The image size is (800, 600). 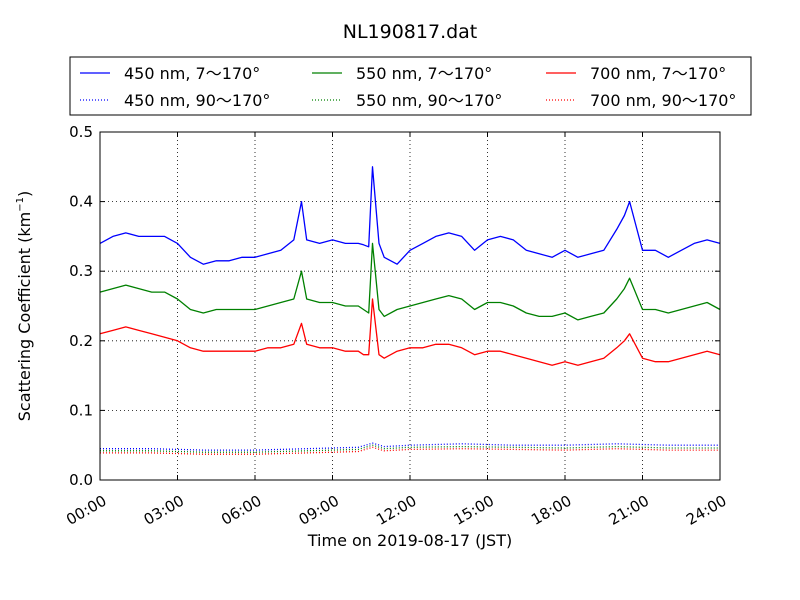 I want to click on y-axis-label-sup: −1, so click(x=20, y=204).